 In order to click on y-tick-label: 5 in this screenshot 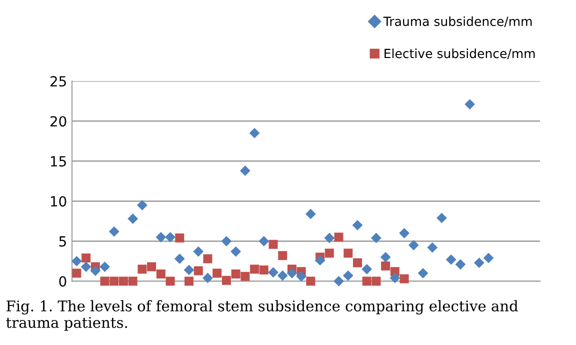, I will do `click(62, 241)`.